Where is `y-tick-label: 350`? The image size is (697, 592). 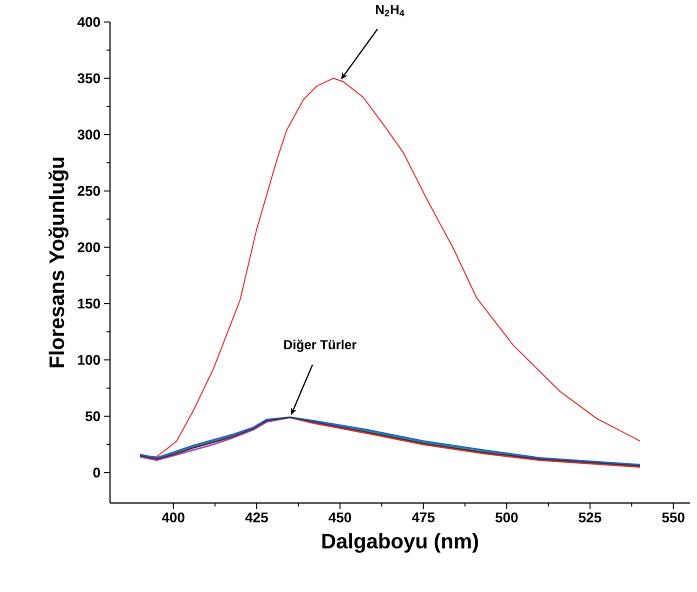
y-tick-label: 350 is located at coordinates (89, 78).